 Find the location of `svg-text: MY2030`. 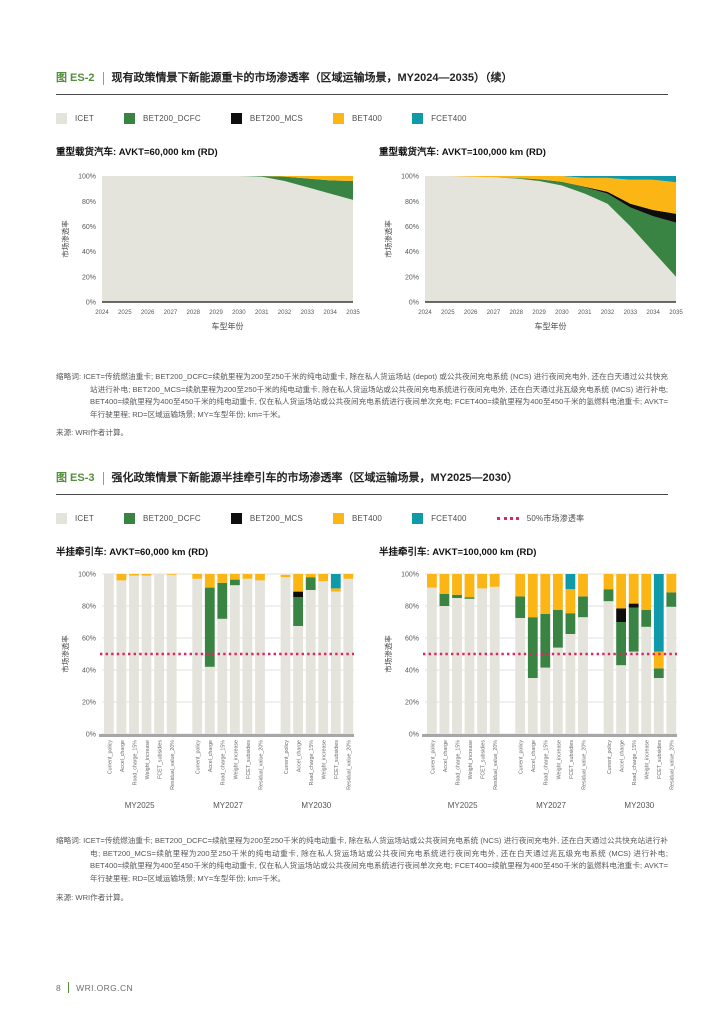

svg-text: MY2030 is located at coordinates (316, 805).